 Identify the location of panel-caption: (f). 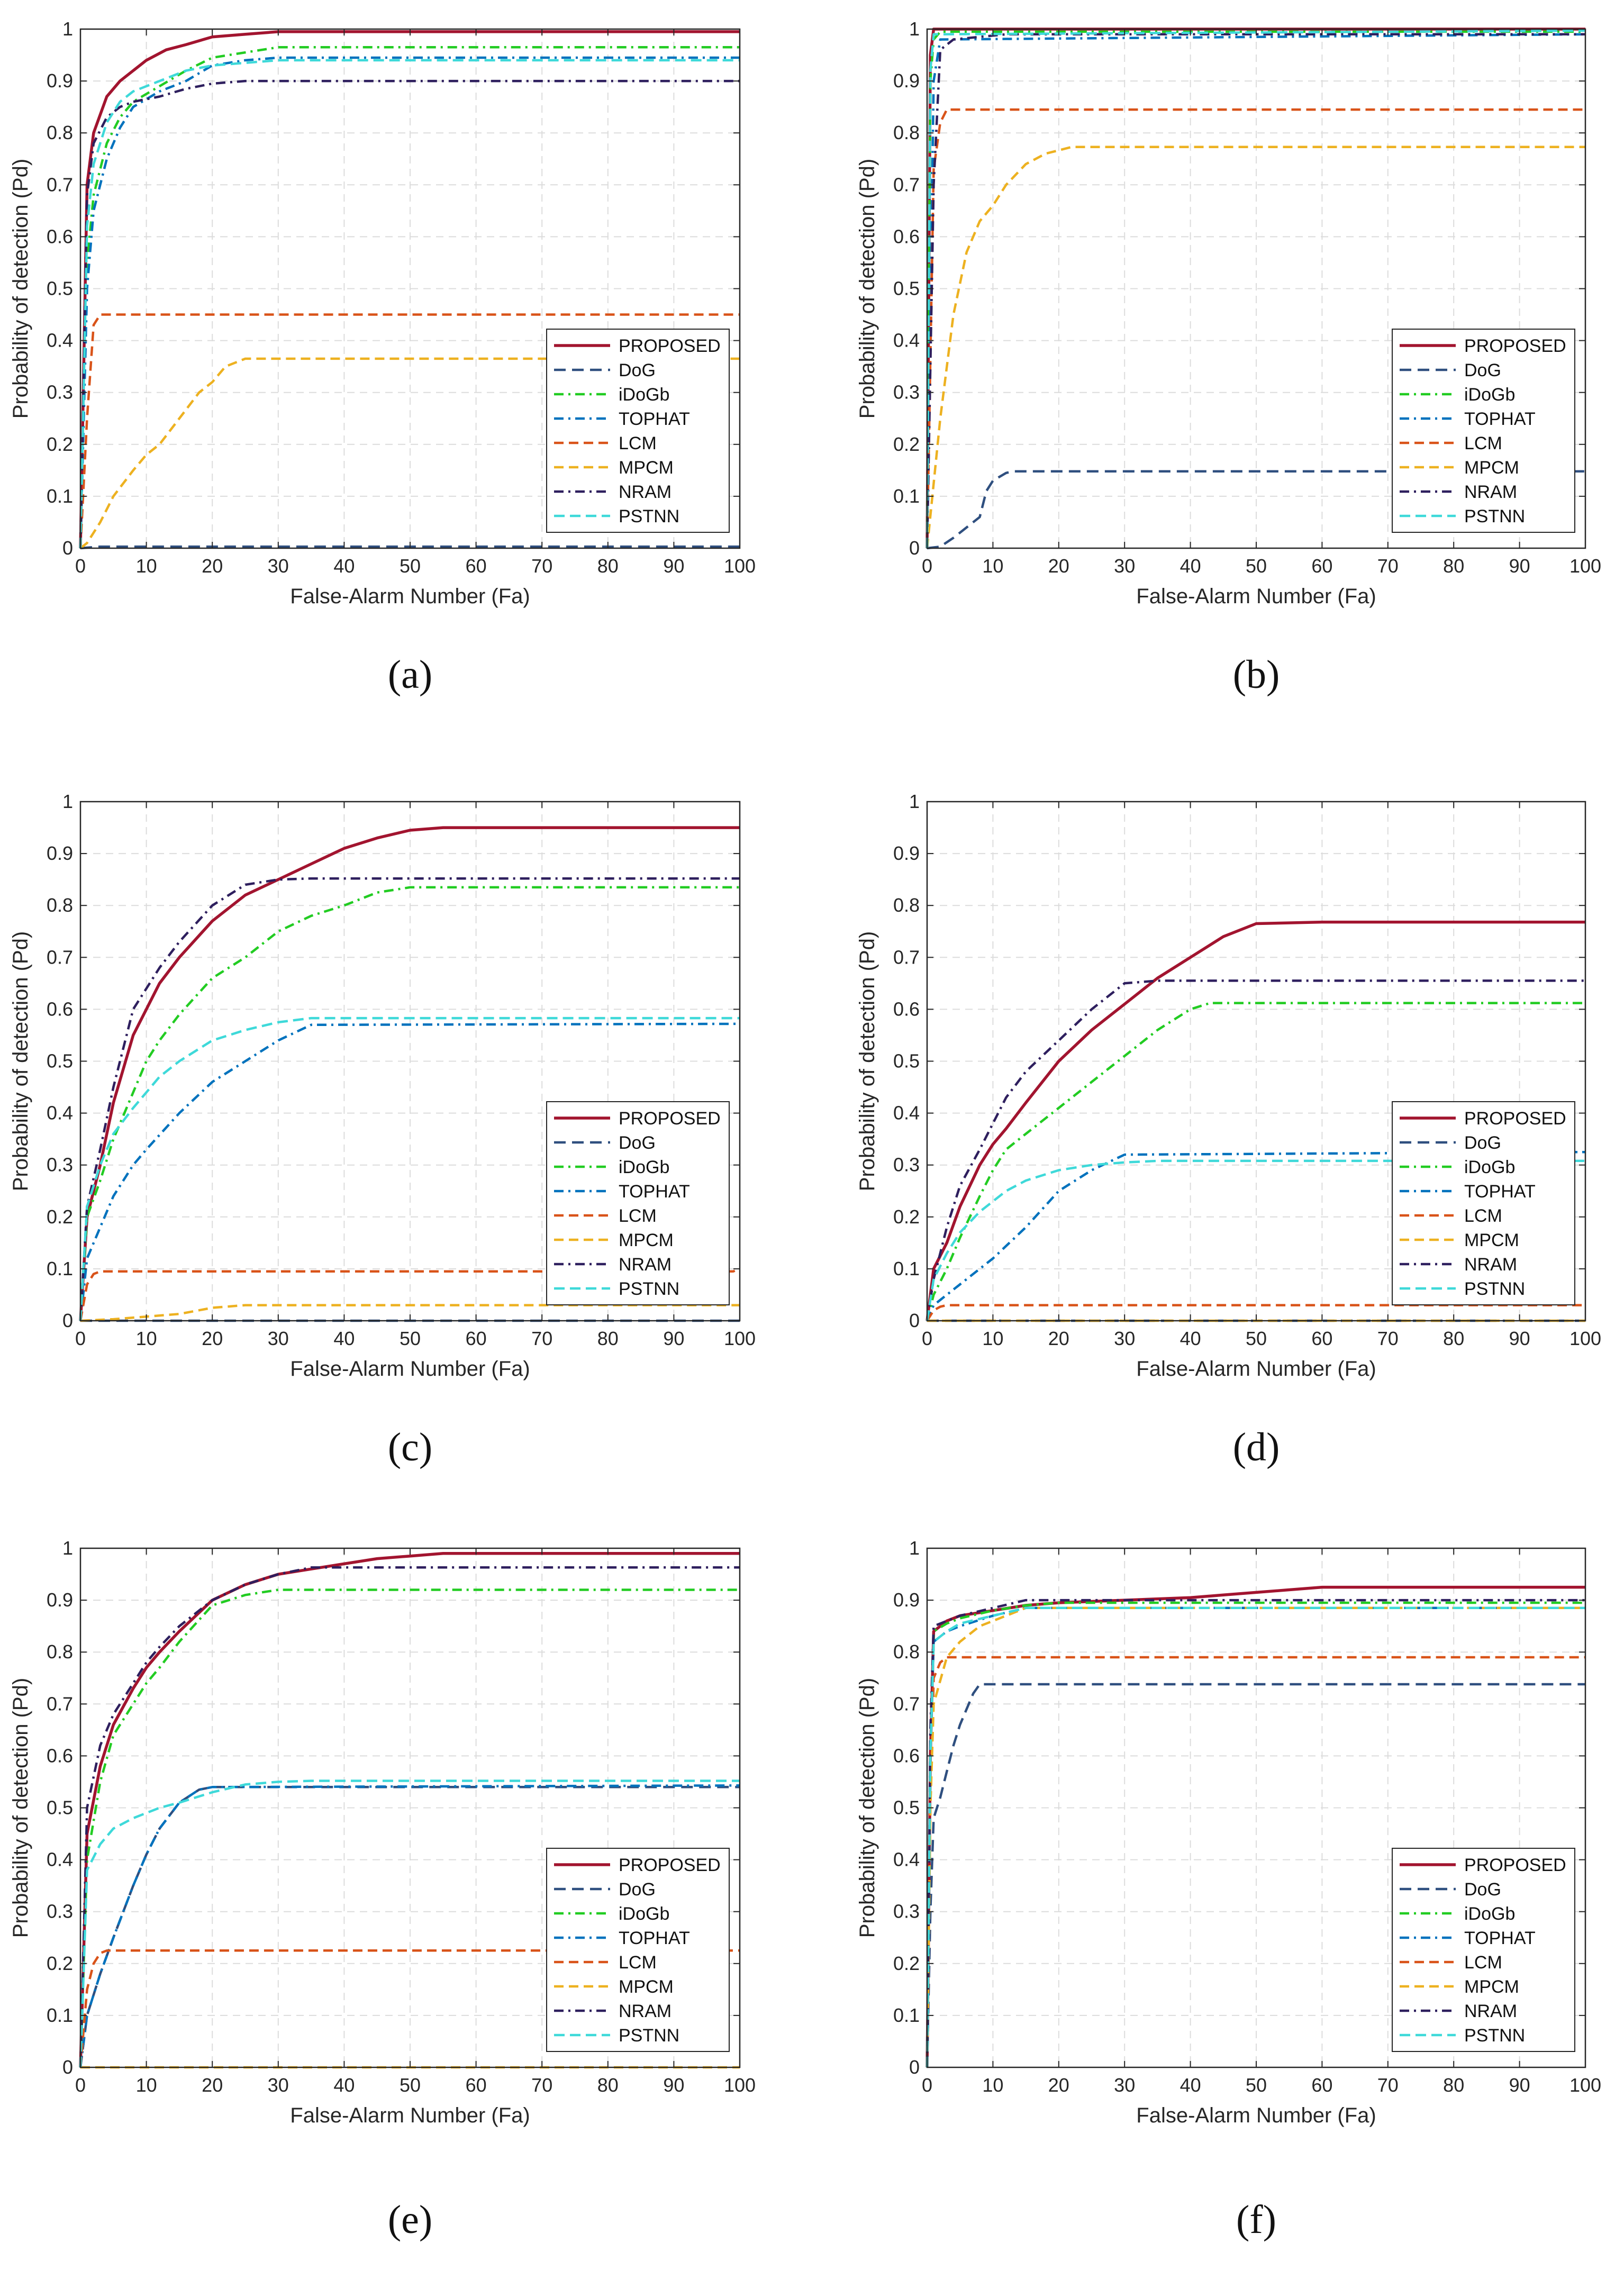
(1256, 2220).